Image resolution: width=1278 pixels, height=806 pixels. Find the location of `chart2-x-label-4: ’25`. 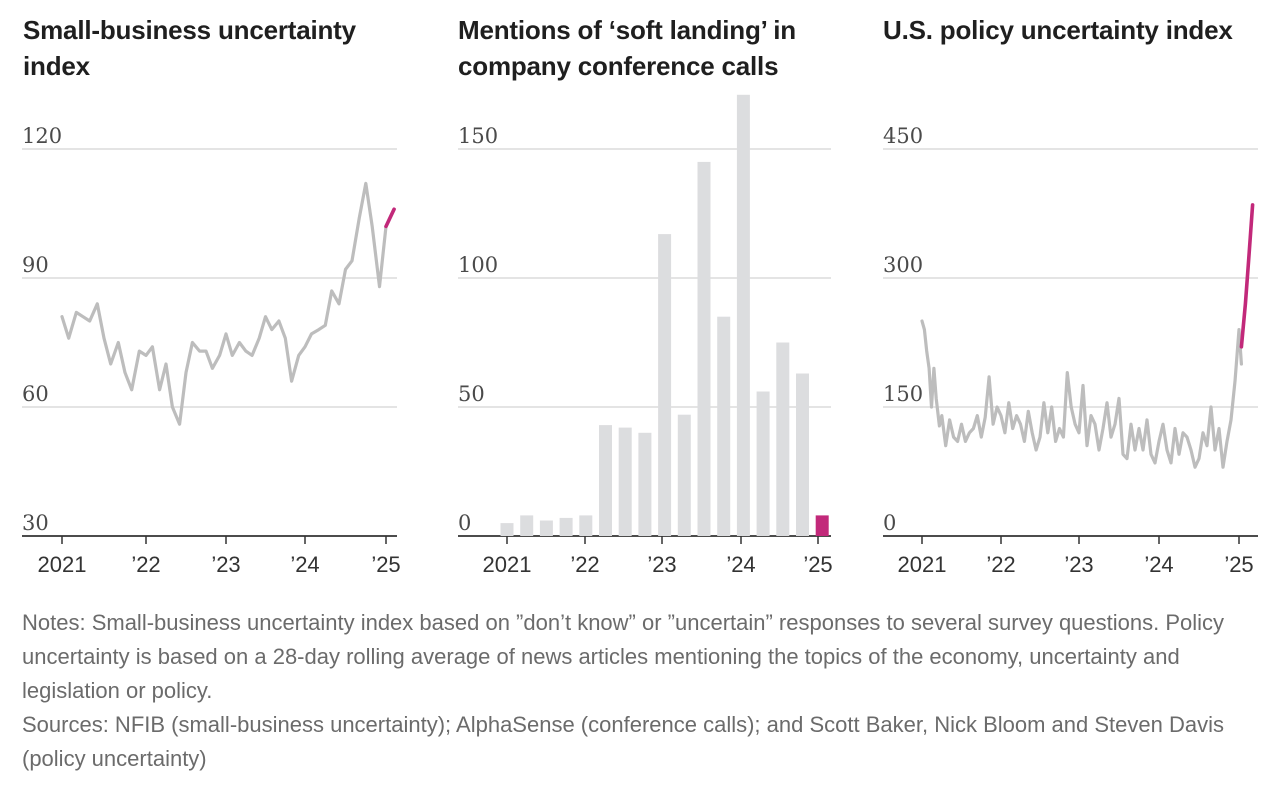

chart2-x-label-4: ’25 is located at coordinates (1238, 564).